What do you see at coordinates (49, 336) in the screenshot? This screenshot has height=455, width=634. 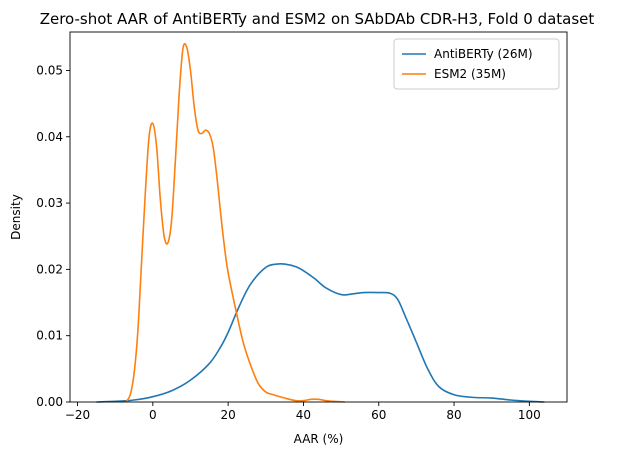 I see `y-tick-label: 0.01` at bounding box center [49, 336].